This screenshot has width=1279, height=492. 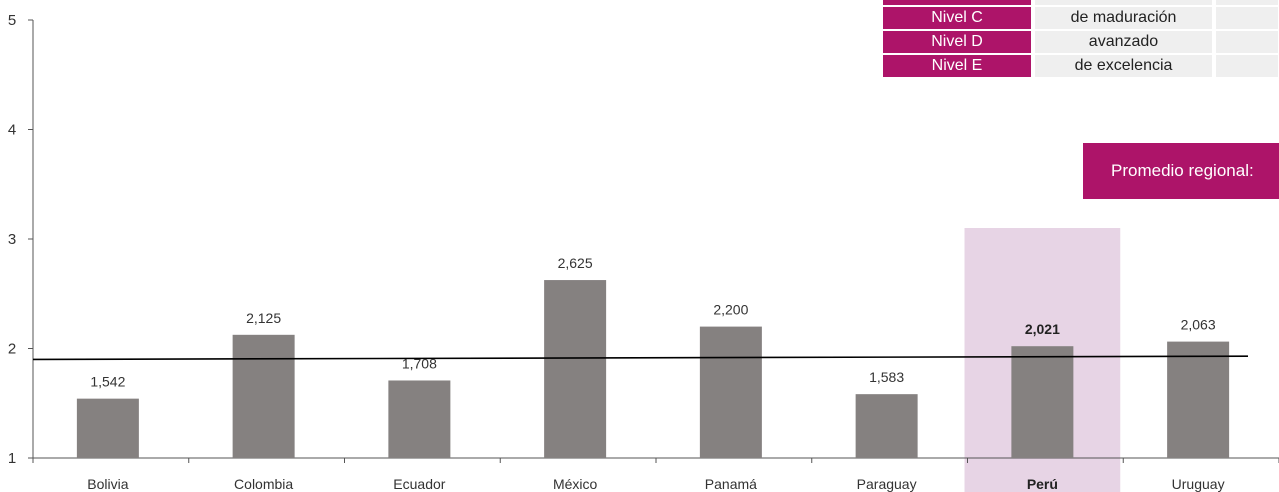 I want to click on legend-level-description, so click(x=1123, y=2).